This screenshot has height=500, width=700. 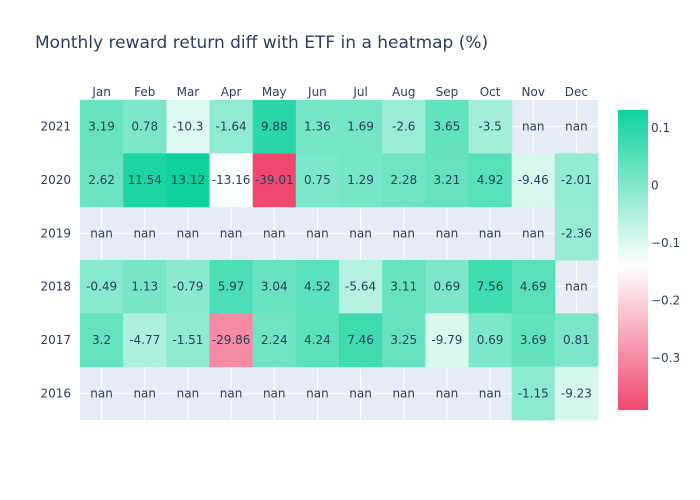 I want to click on cell-label-2018-oct: 7.56, so click(x=490, y=287).